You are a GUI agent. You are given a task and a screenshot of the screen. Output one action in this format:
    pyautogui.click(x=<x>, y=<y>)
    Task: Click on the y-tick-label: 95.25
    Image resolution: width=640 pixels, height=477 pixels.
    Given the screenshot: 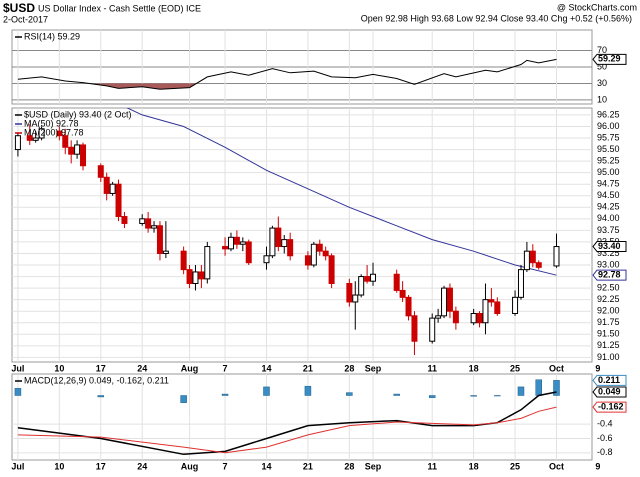 What is the action you would take?
    pyautogui.click(x=608, y=160)
    